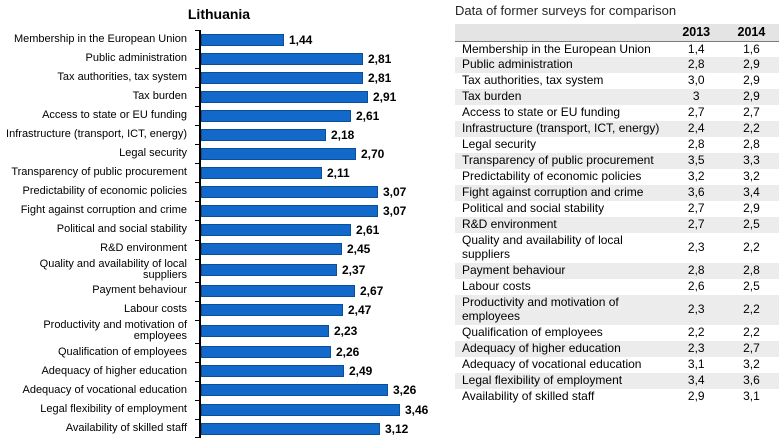  Describe the element at coordinates (517, 64) in the screenshot. I see `row-label: Public administration` at that location.